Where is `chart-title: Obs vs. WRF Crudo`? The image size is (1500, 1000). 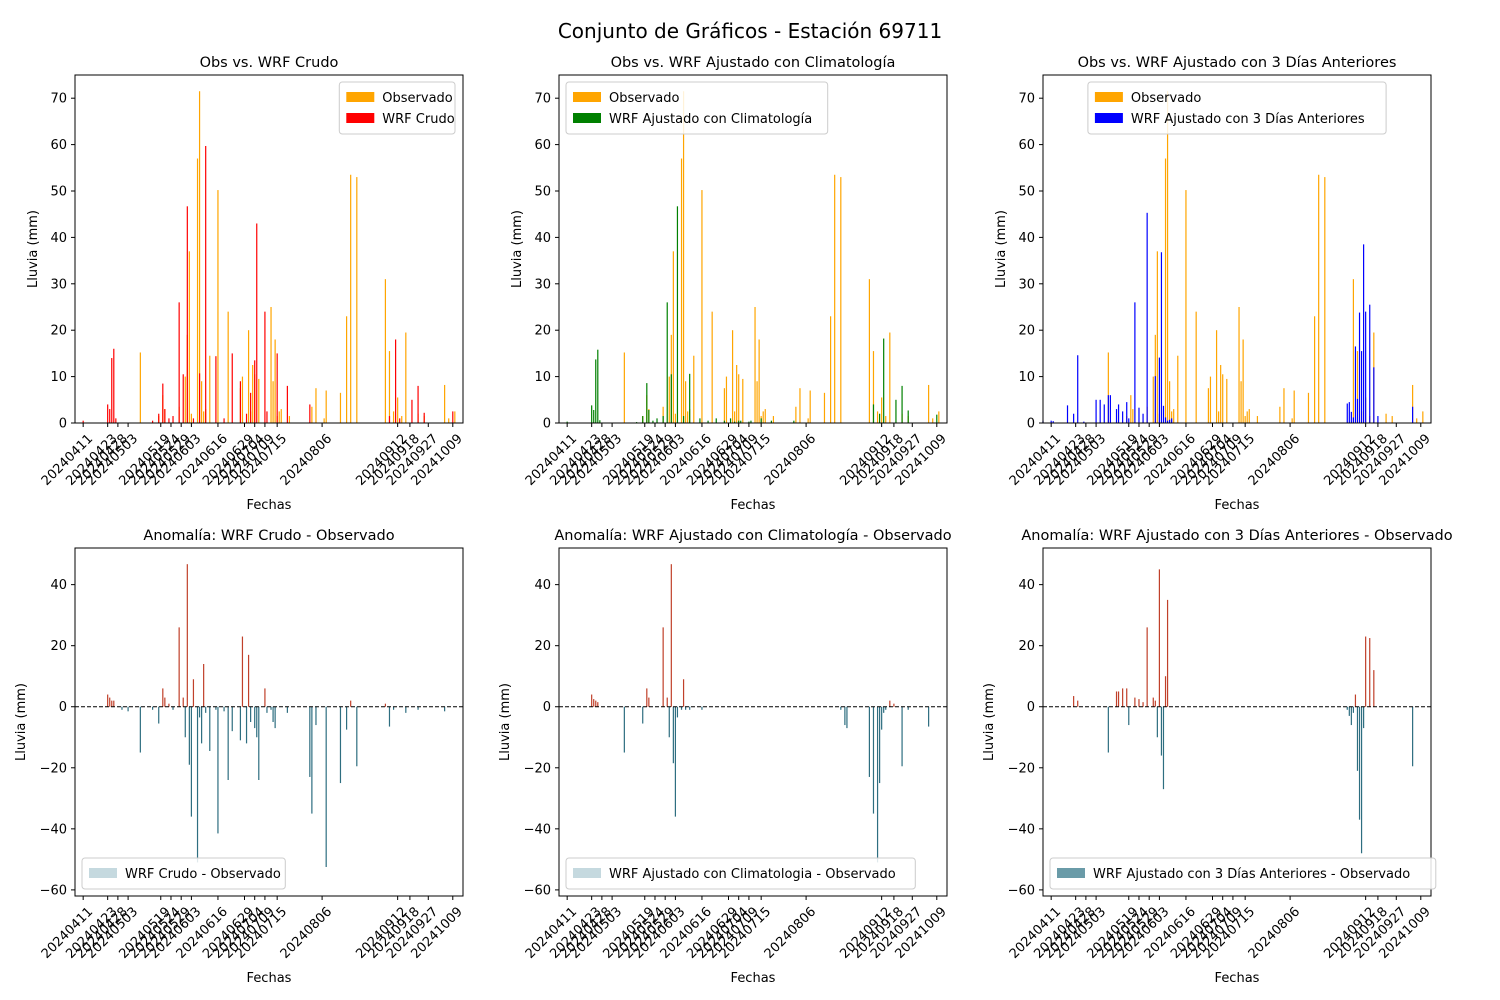
chart-title: Obs vs. WRF Crudo is located at coordinates (269, 63).